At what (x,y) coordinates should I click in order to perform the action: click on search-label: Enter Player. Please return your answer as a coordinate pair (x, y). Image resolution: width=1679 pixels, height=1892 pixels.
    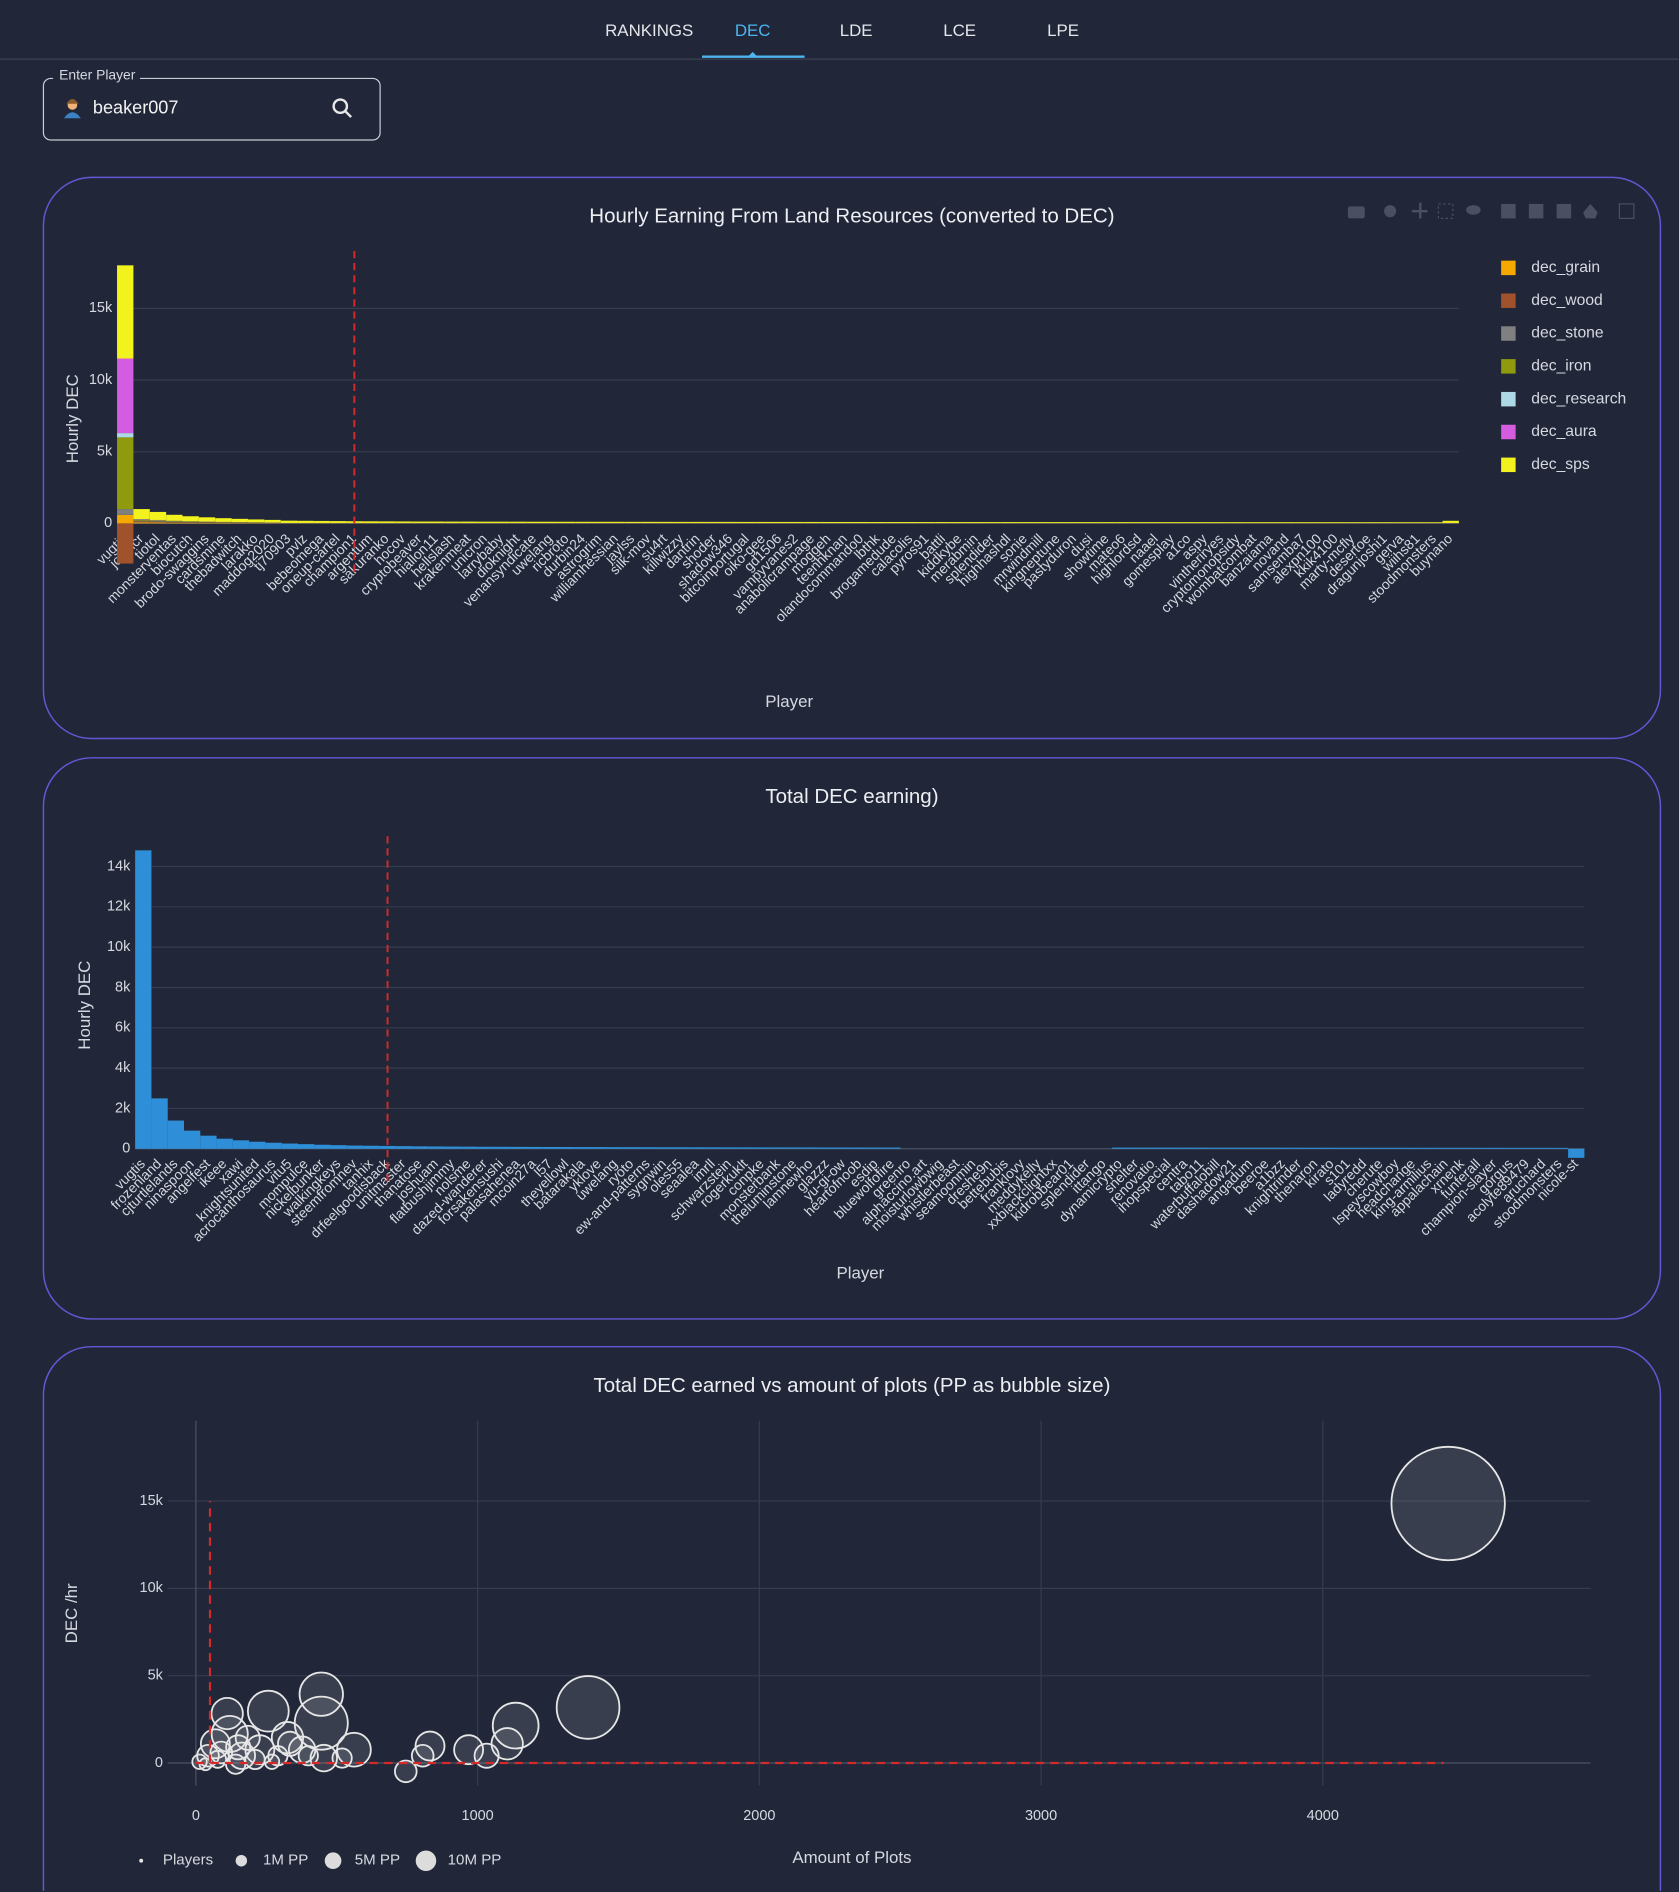
    Looking at the image, I should click on (97, 75).